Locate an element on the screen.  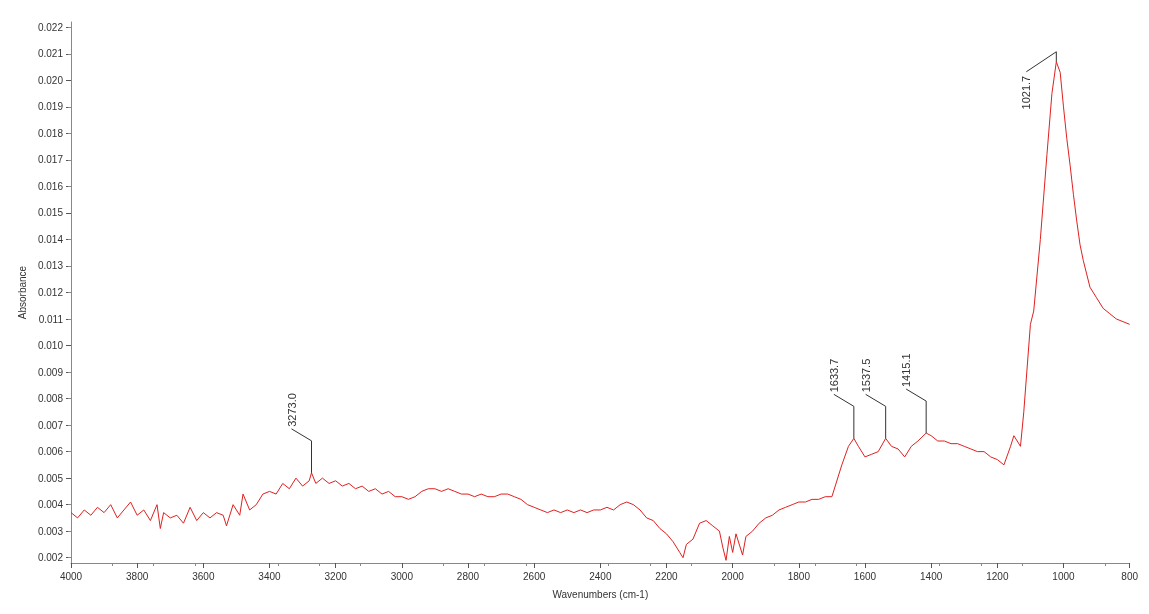
annotation: 1021.7 is located at coordinates (1026, 92).